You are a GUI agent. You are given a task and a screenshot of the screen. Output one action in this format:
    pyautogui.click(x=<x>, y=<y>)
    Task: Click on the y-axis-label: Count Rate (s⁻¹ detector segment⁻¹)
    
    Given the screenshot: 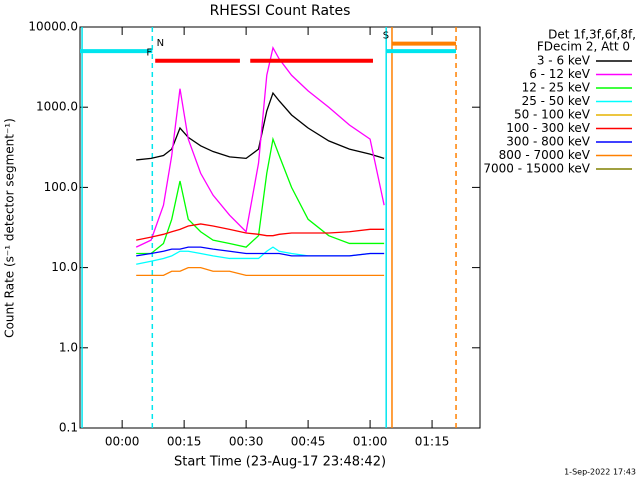 What is the action you would take?
    pyautogui.click(x=10, y=228)
    